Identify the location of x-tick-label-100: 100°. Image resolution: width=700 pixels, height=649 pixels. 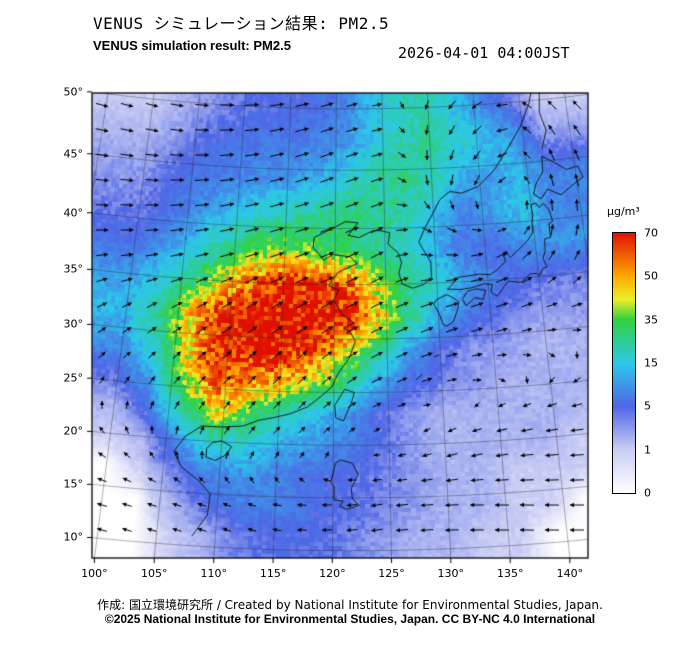
(94, 573).